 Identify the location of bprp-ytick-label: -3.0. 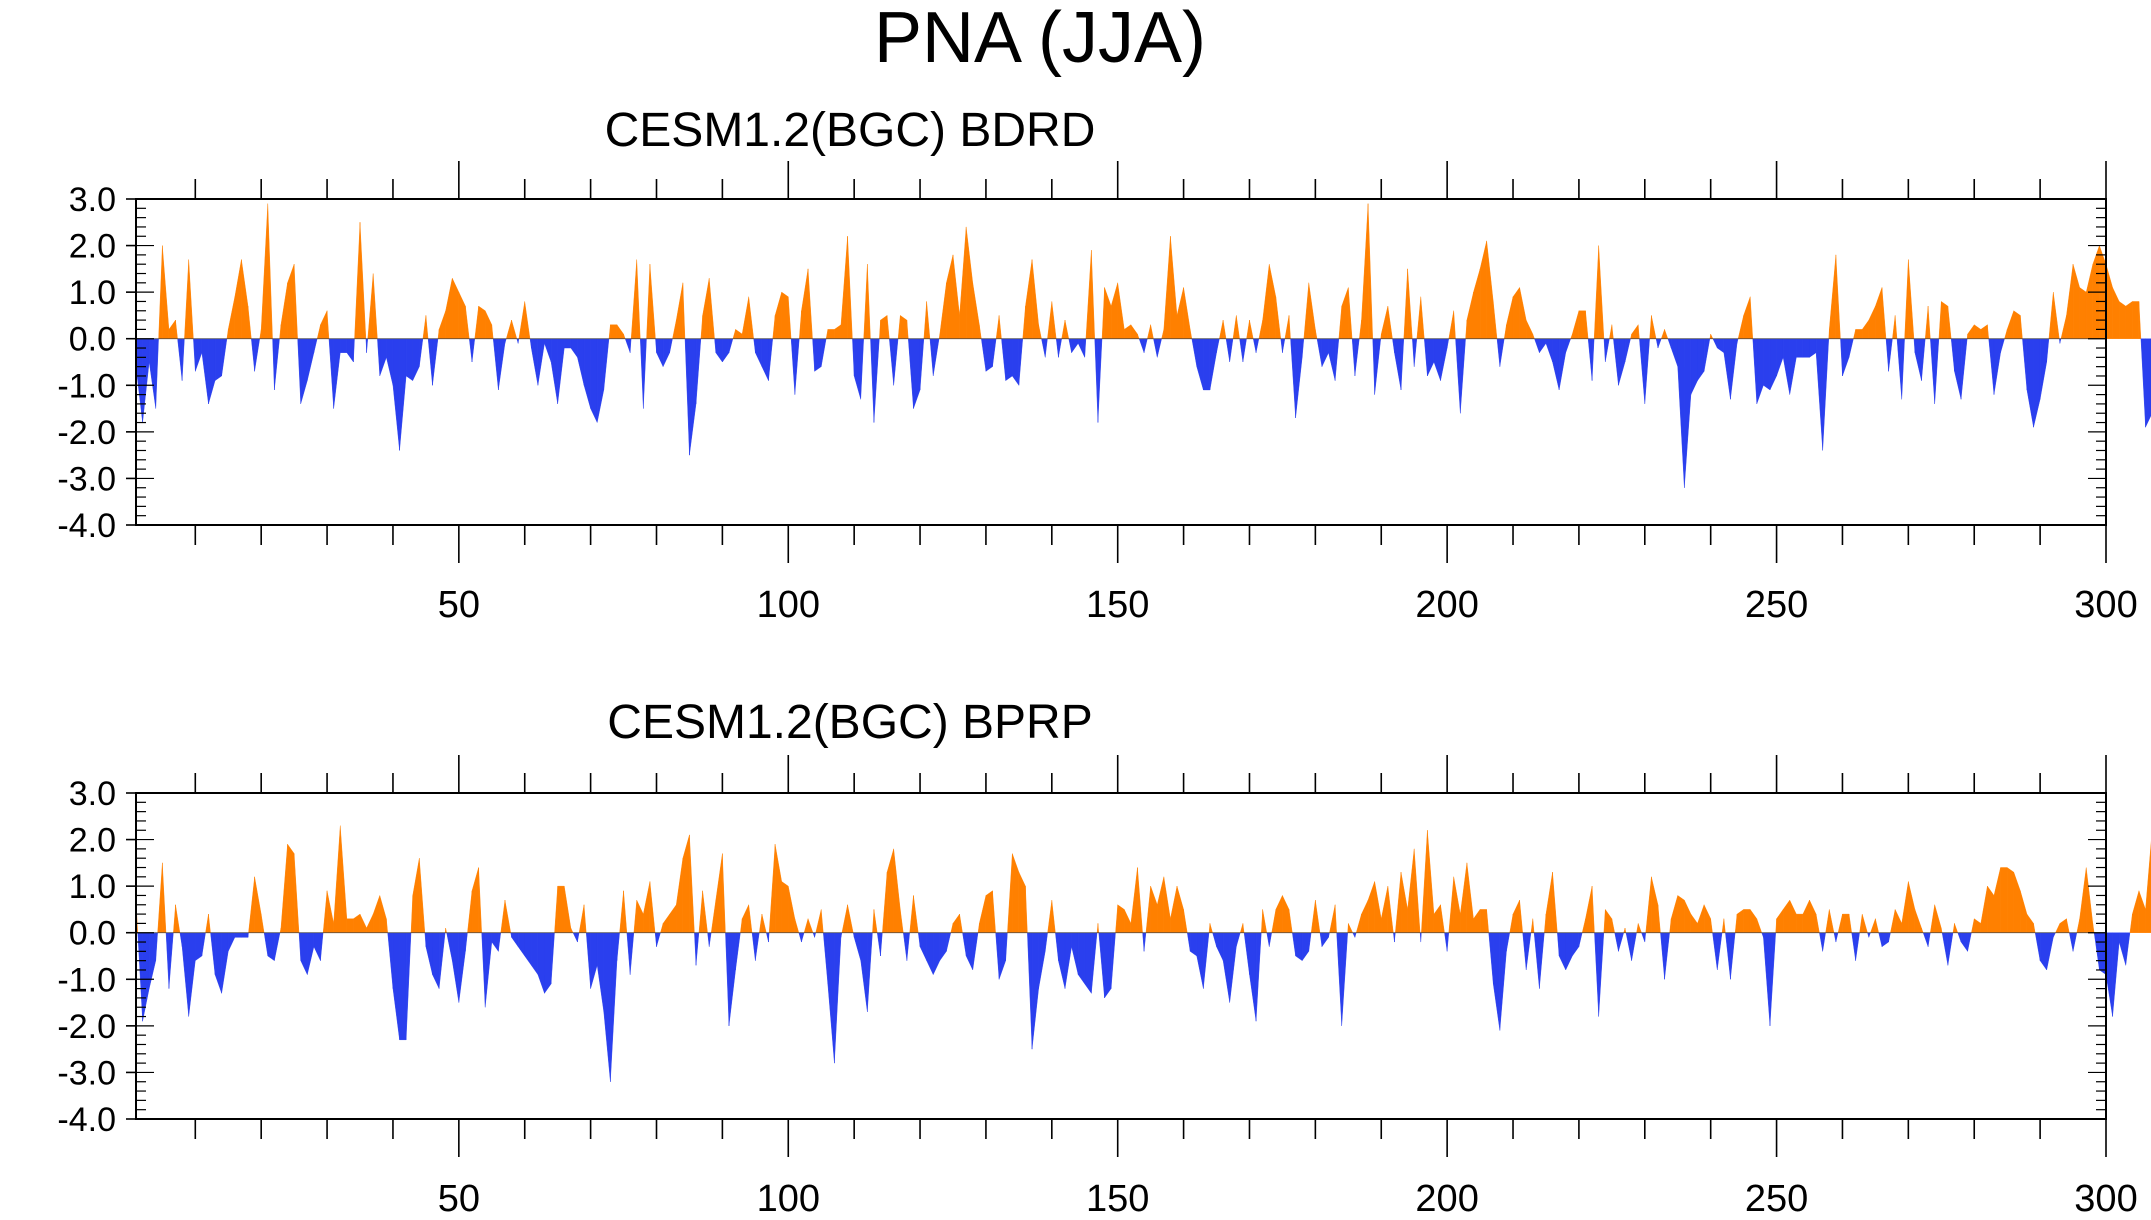
(86, 1073).